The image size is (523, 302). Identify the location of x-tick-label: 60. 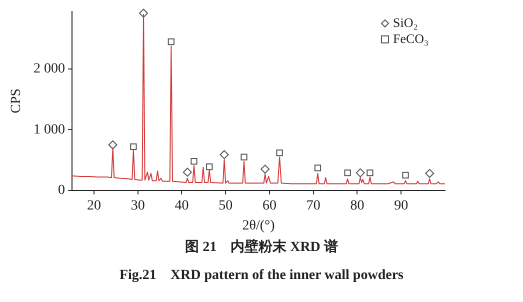
(269, 206).